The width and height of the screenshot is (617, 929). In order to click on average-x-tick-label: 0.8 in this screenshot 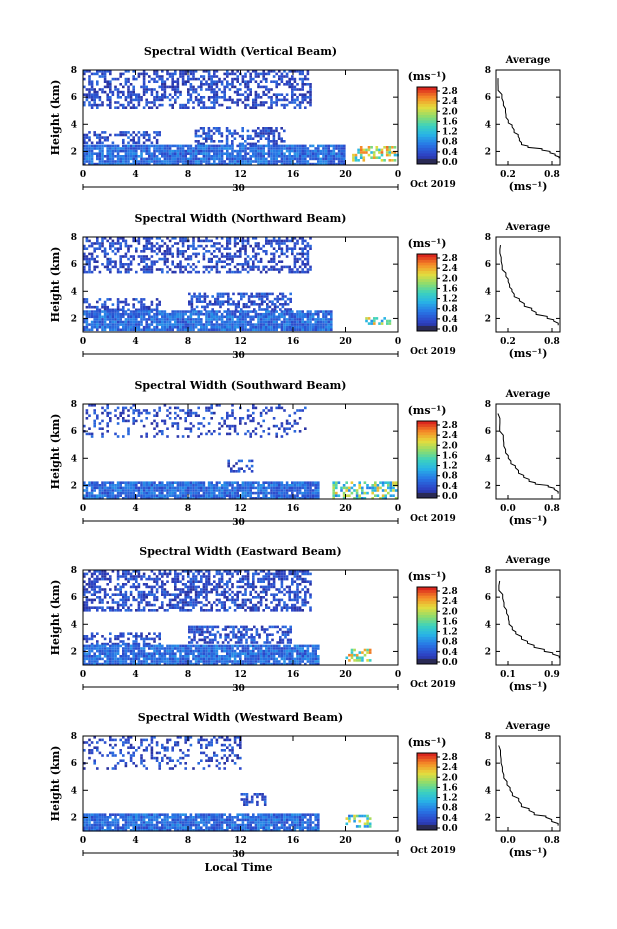, I will do `click(552, 509)`.